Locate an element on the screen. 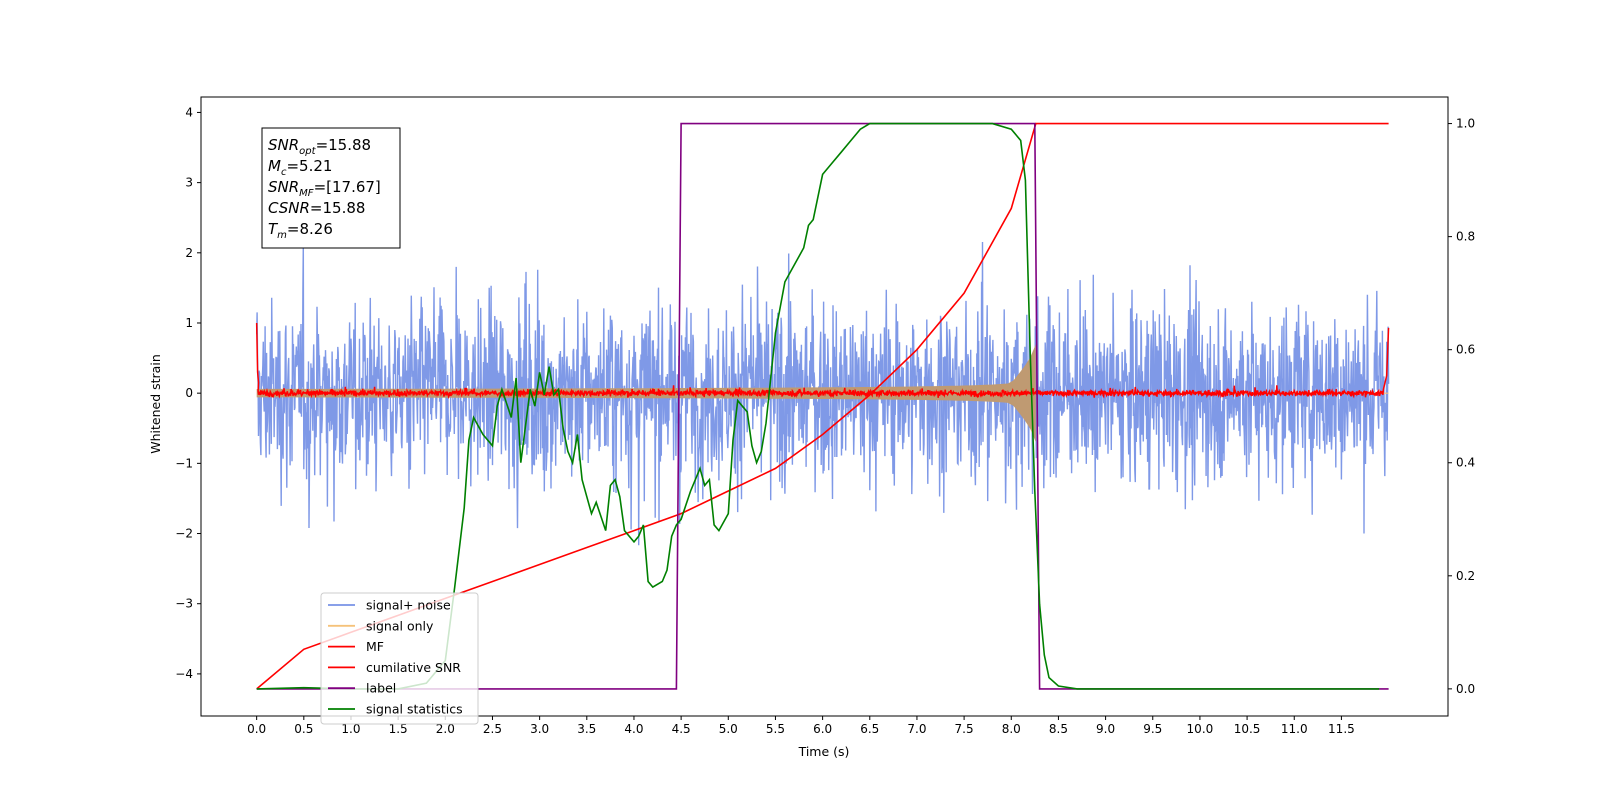  x-tick-label: 11.5 is located at coordinates (1341, 729).